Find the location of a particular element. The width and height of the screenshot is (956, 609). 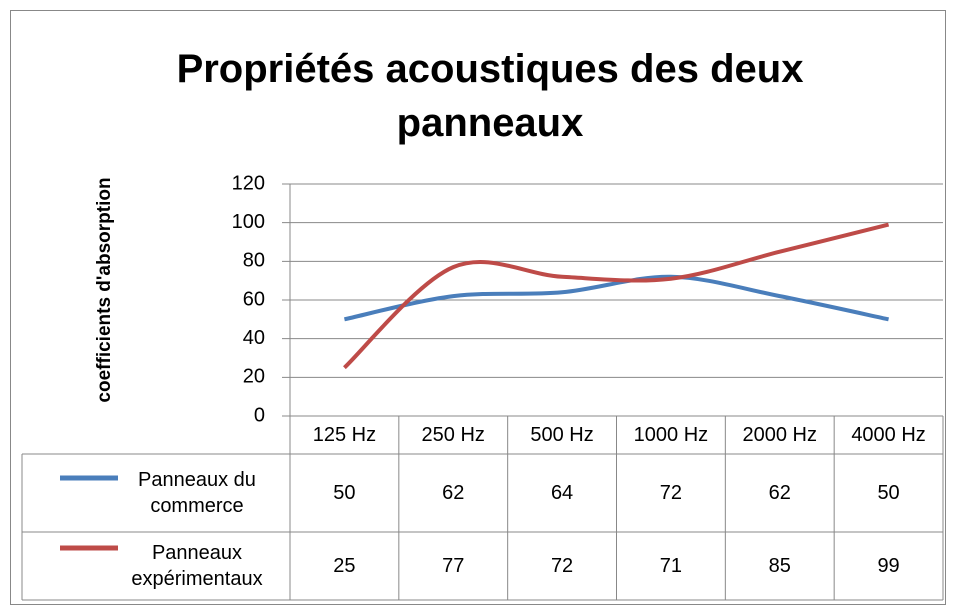

y-tick-label: 80 is located at coordinates (254, 261).